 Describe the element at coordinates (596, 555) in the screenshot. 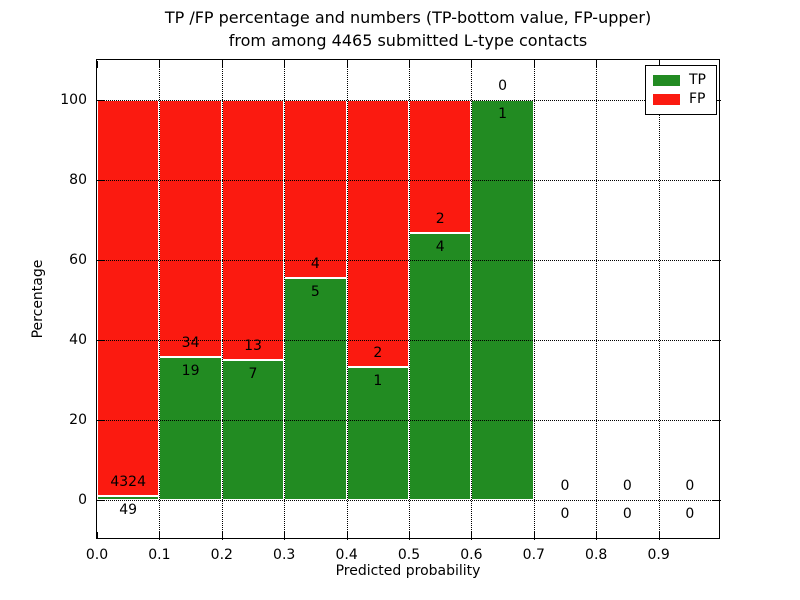

I see `x-tick-label: 0.8` at that location.